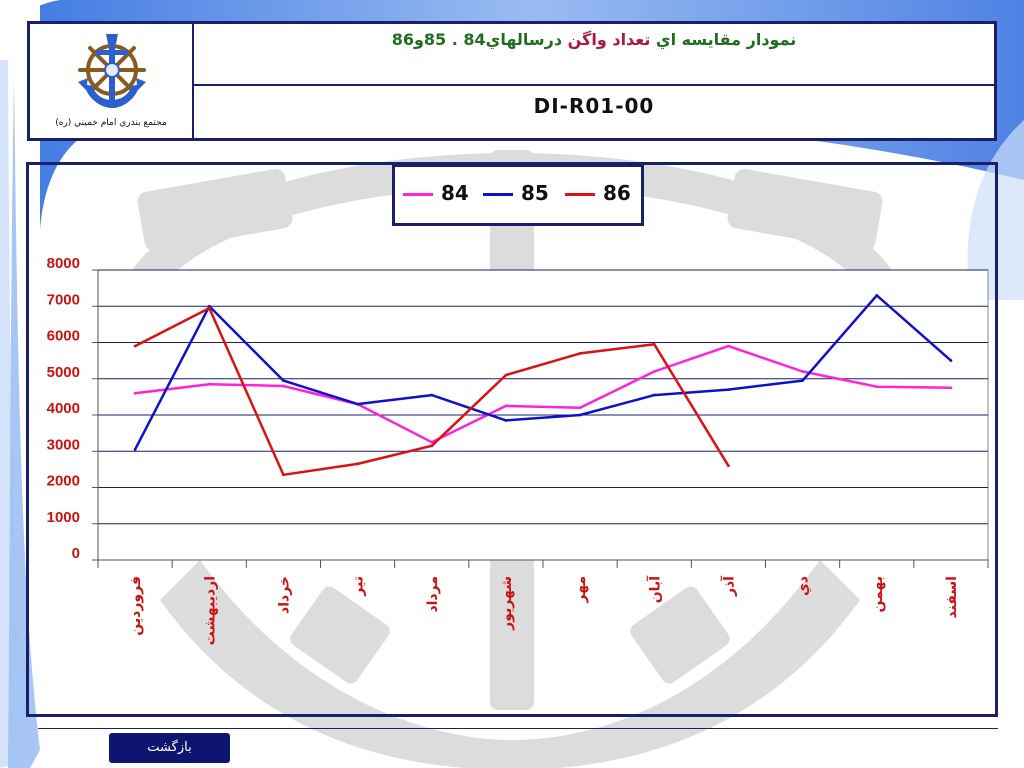 Image resolution: width=1024 pixels, height=768 pixels. I want to click on y-tick-label: 6000, so click(63, 336).